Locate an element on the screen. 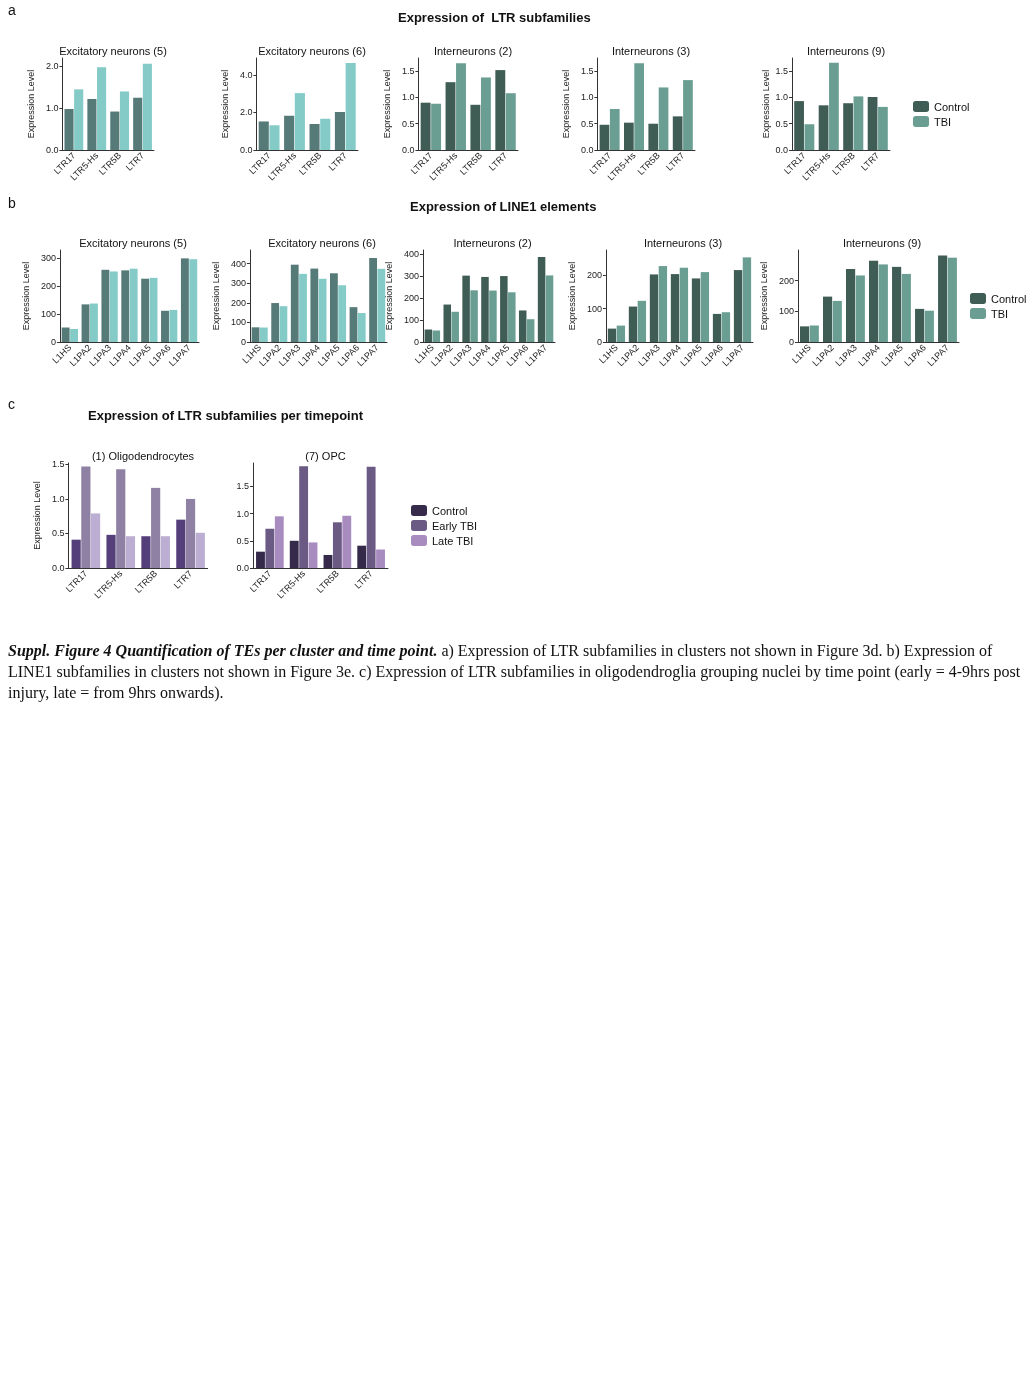 This screenshot has height=1395, width=1034. y-tick-label: 100 is located at coordinates (594, 308).